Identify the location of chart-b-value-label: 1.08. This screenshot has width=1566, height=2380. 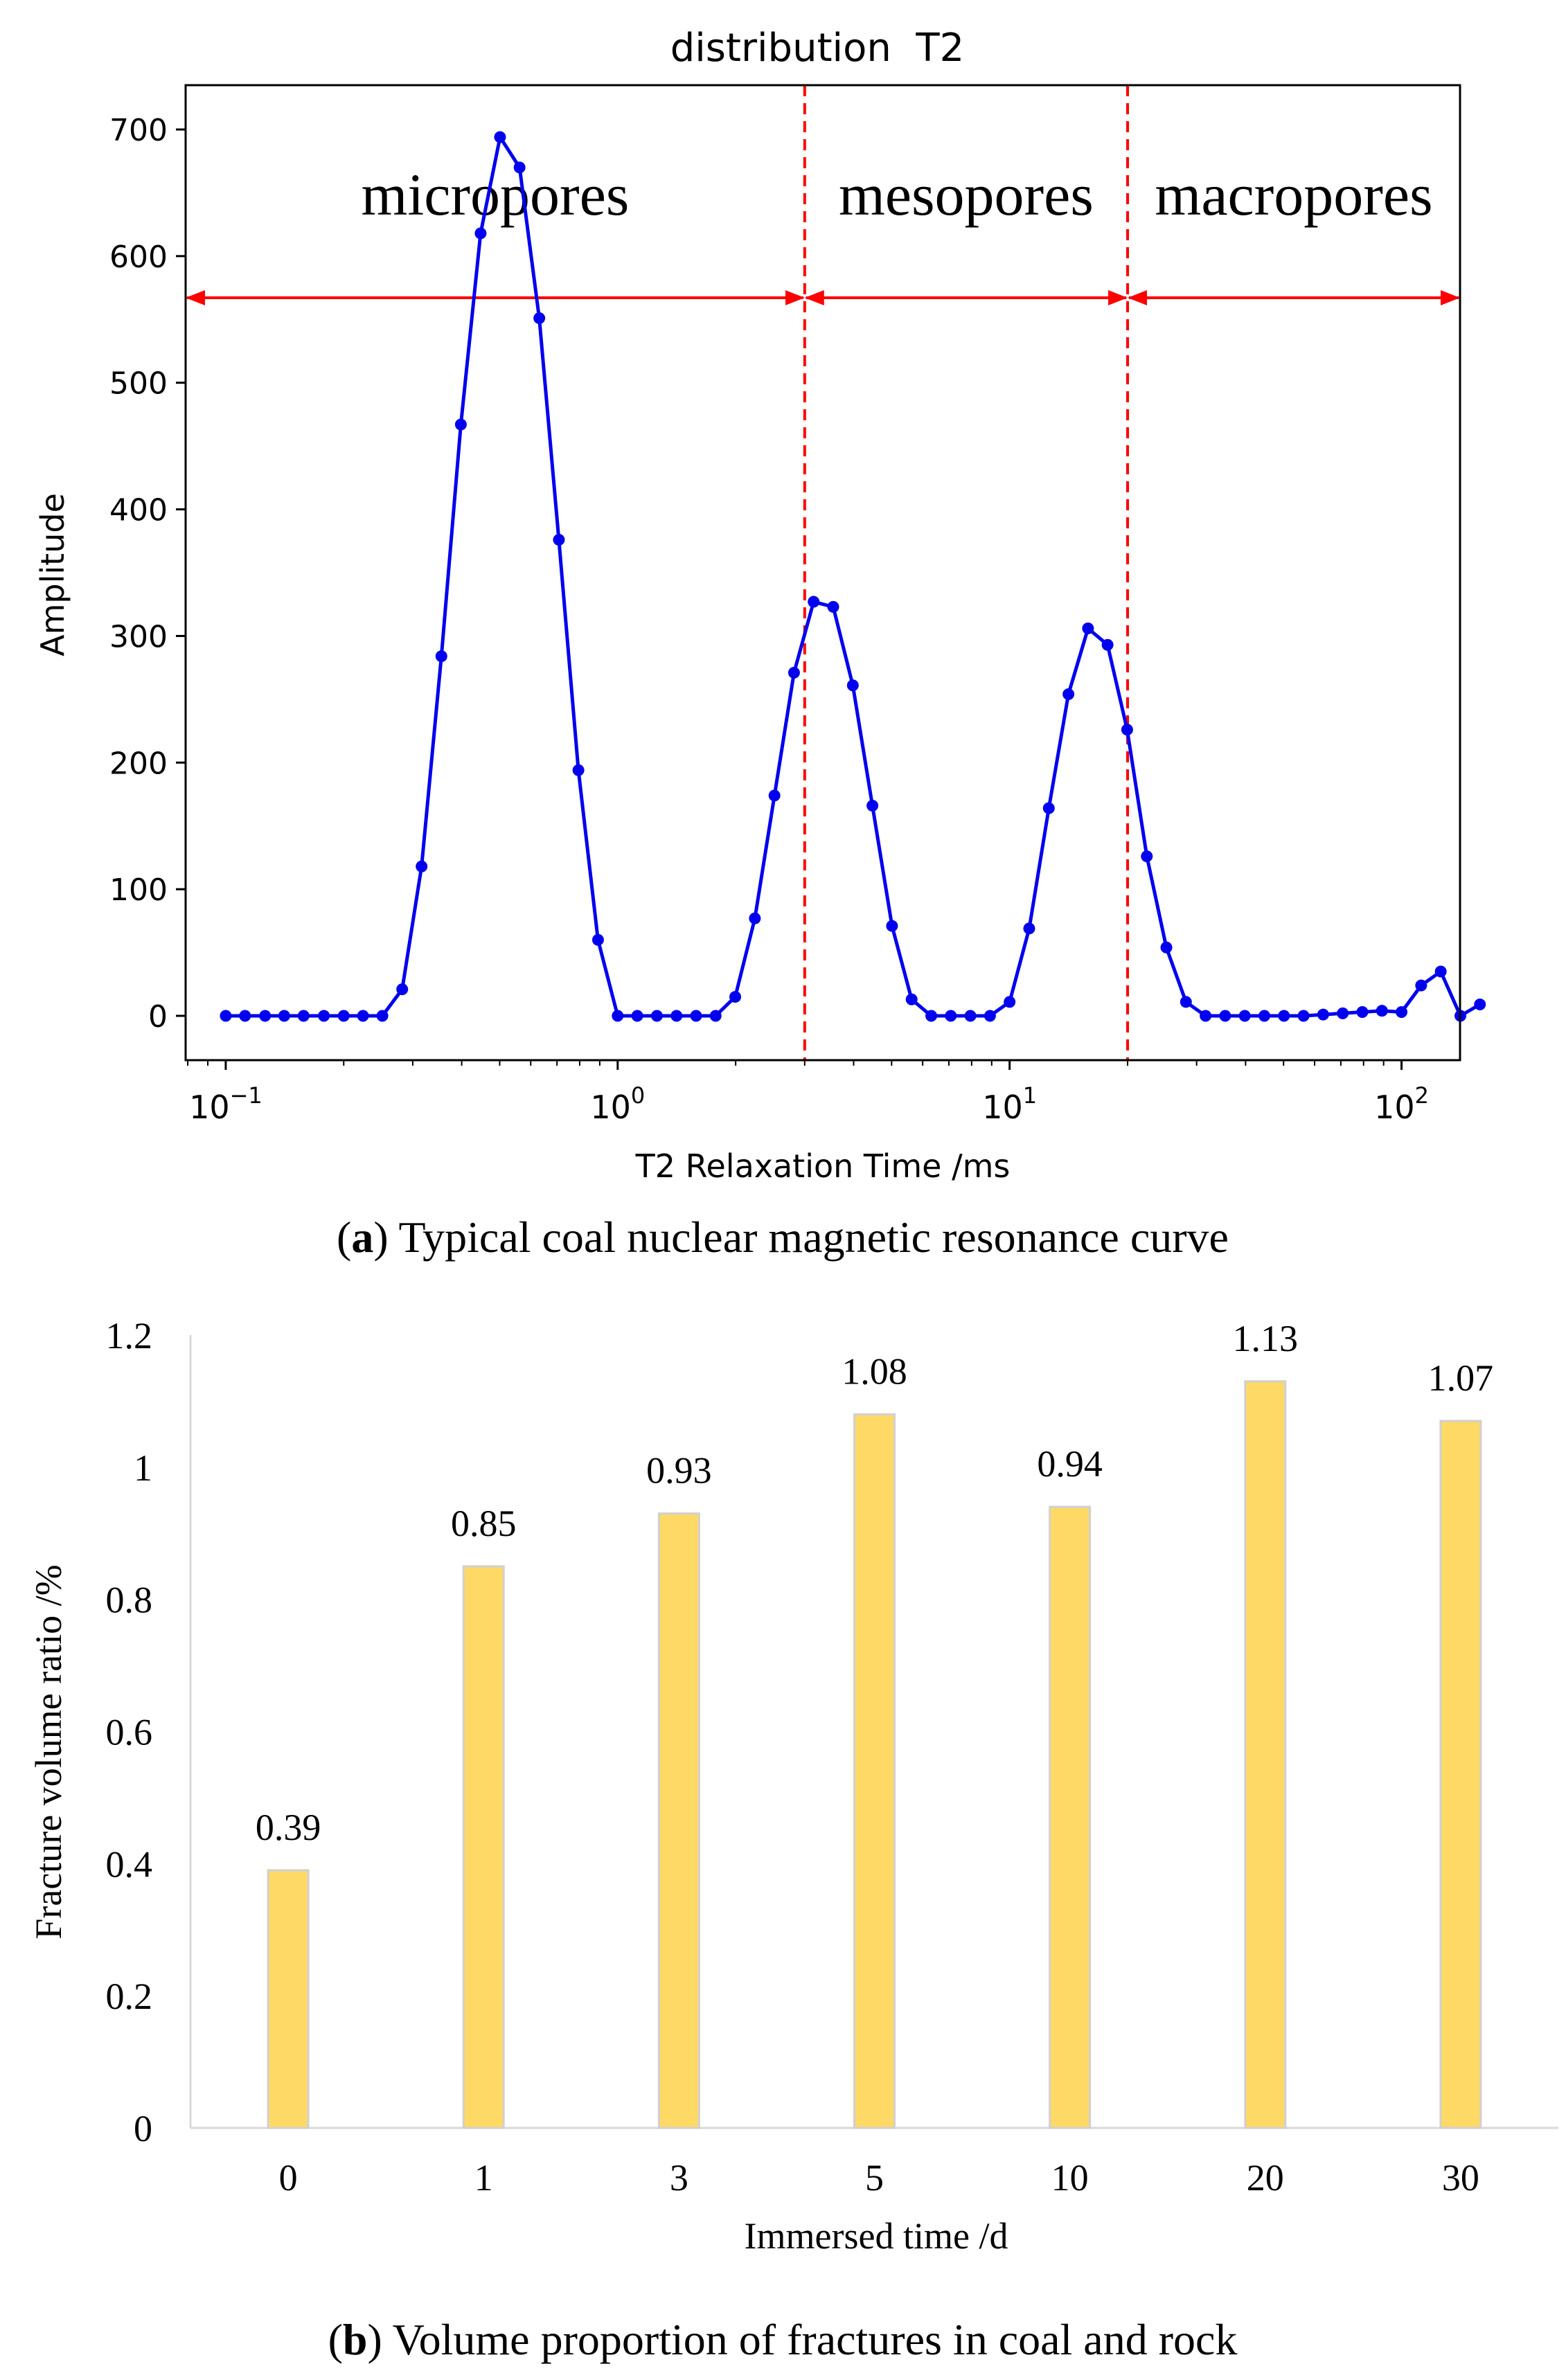
(874, 1372).